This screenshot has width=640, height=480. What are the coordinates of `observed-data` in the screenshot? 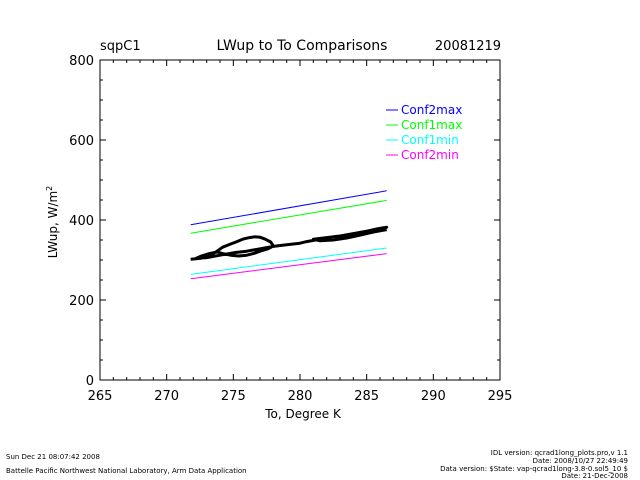 It's located at (289, 243).